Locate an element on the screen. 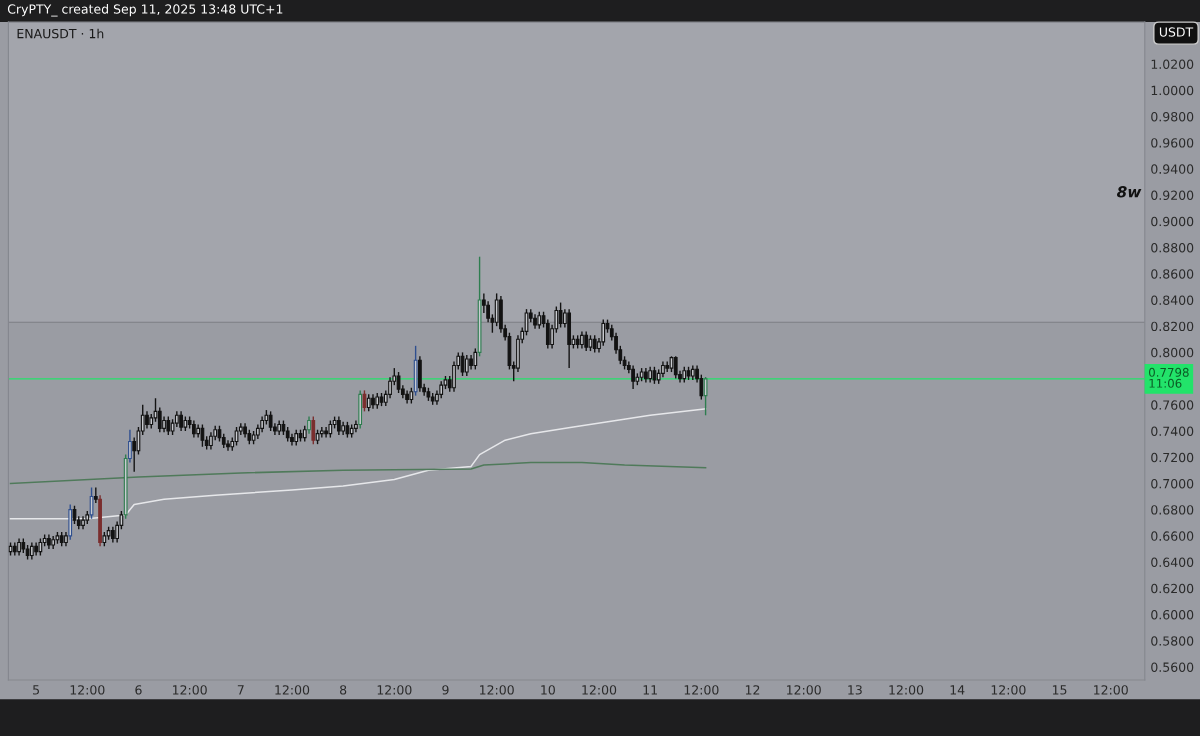  x-tick-label: 5 is located at coordinates (36, 690).